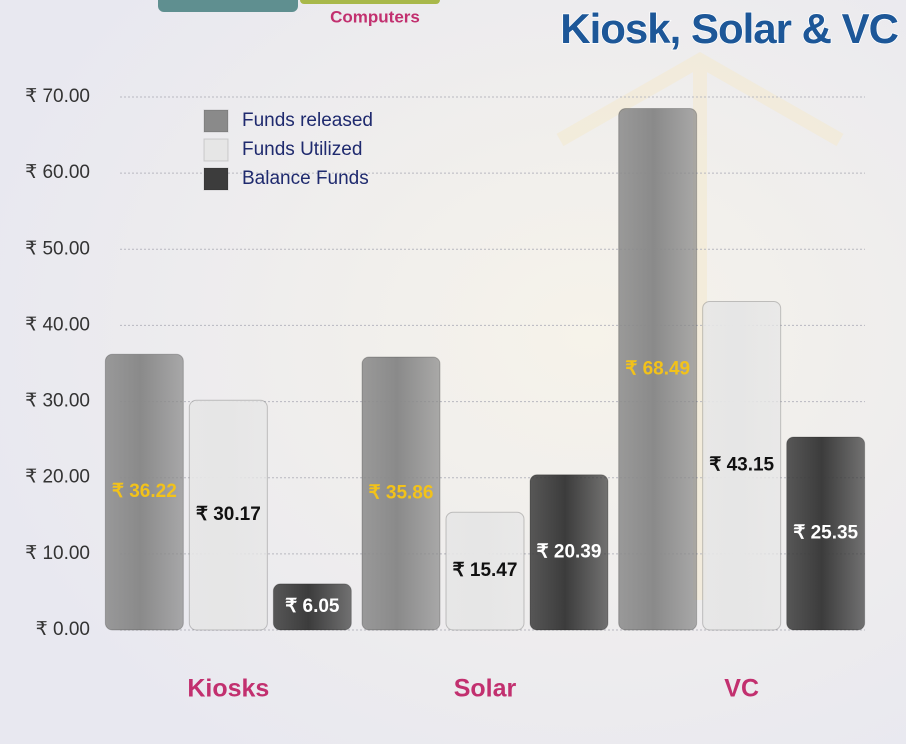 This screenshot has height=744, width=906. I want to click on legend-label: Funds released, so click(307, 120).